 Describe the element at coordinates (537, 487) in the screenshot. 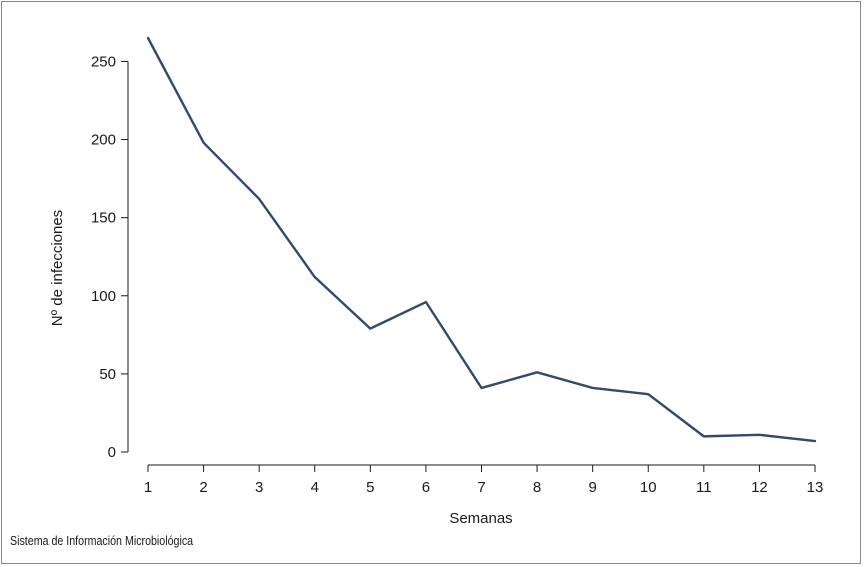

I see `x-tick-label: 8` at that location.